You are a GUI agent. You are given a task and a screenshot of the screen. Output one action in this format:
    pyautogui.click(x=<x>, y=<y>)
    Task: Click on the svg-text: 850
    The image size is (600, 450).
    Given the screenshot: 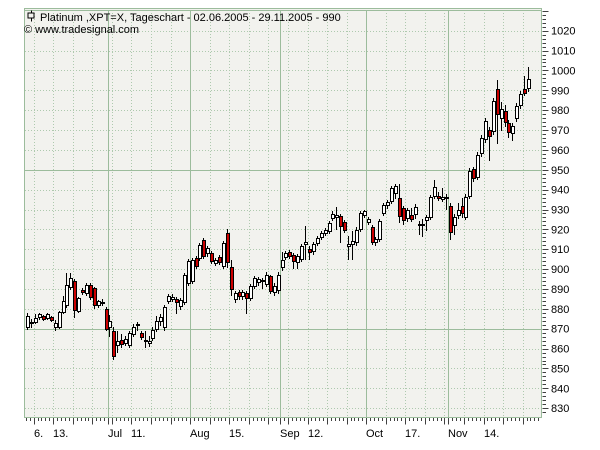 What is the action you would take?
    pyautogui.click(x=560, y=369)
    